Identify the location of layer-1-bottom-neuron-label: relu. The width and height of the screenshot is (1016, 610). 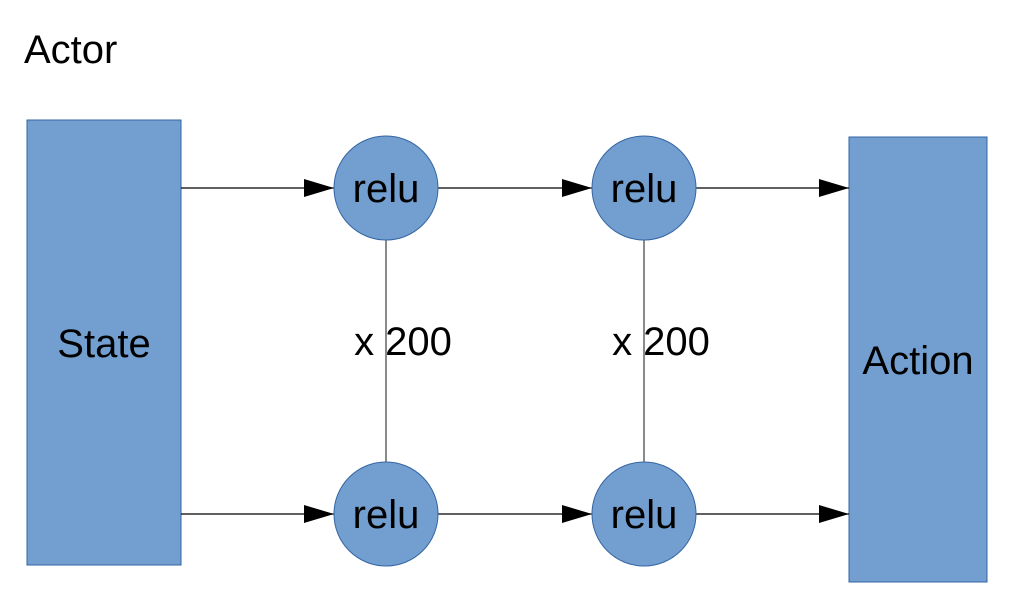
(386, 515).